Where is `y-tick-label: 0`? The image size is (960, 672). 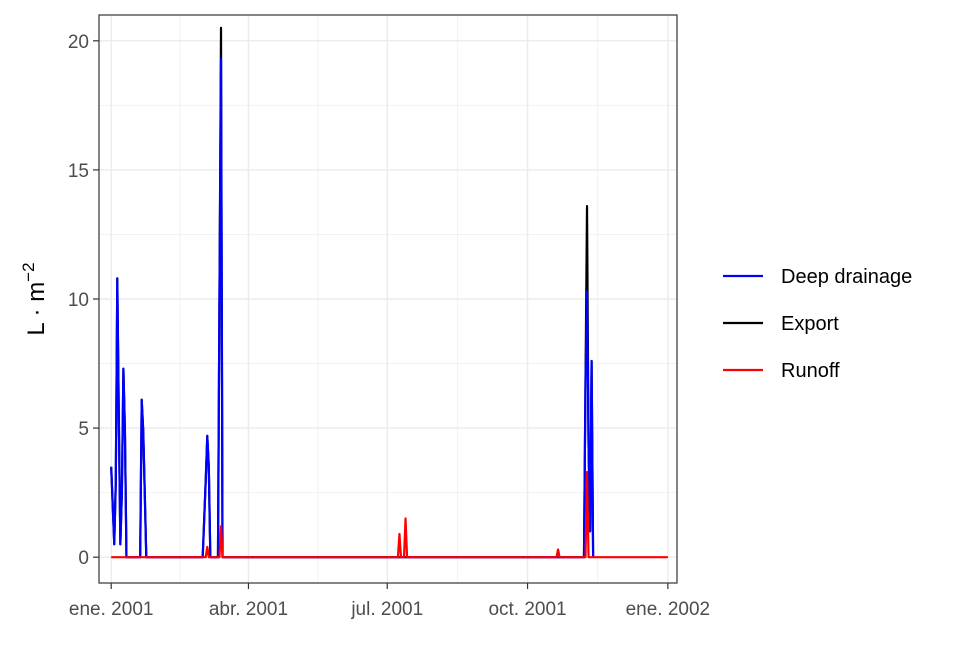 y-tick-label: 0 is located at coordinates (83, 558).